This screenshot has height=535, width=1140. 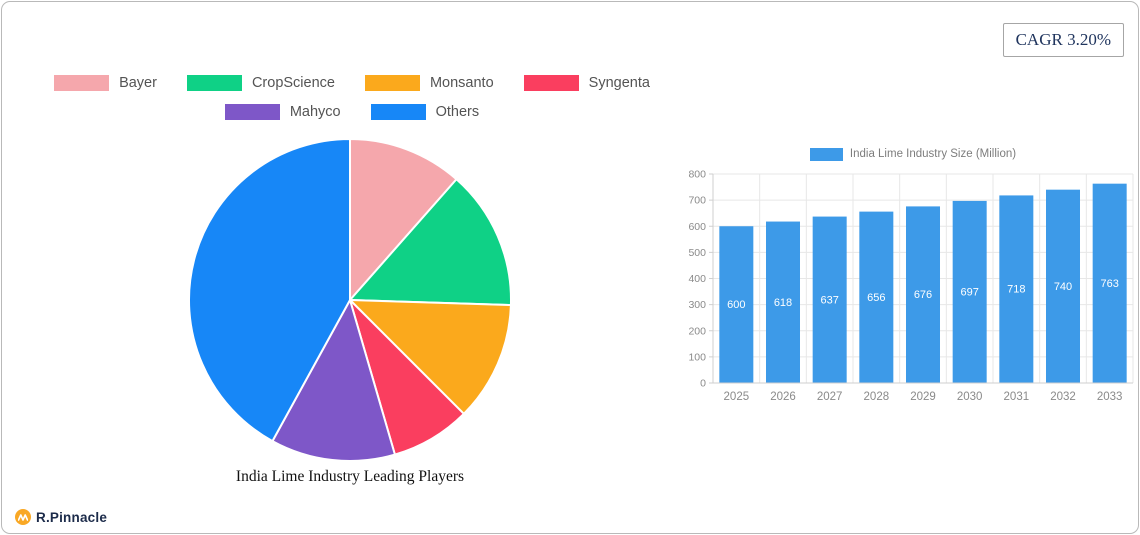 I want to click on bar-value-label-2030: 697, so click(x=969, y=292).